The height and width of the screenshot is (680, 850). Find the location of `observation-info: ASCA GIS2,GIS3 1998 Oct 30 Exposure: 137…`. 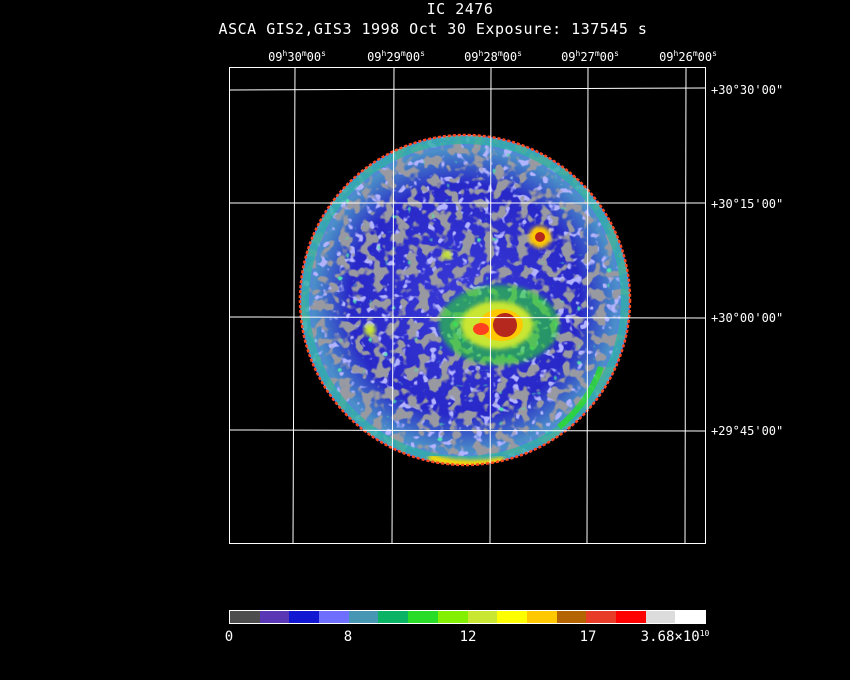

observation-info: ASCA GIS2,GIS3 1998 Oct 30 Exposure: 137… is located at coordinates (433, 29).